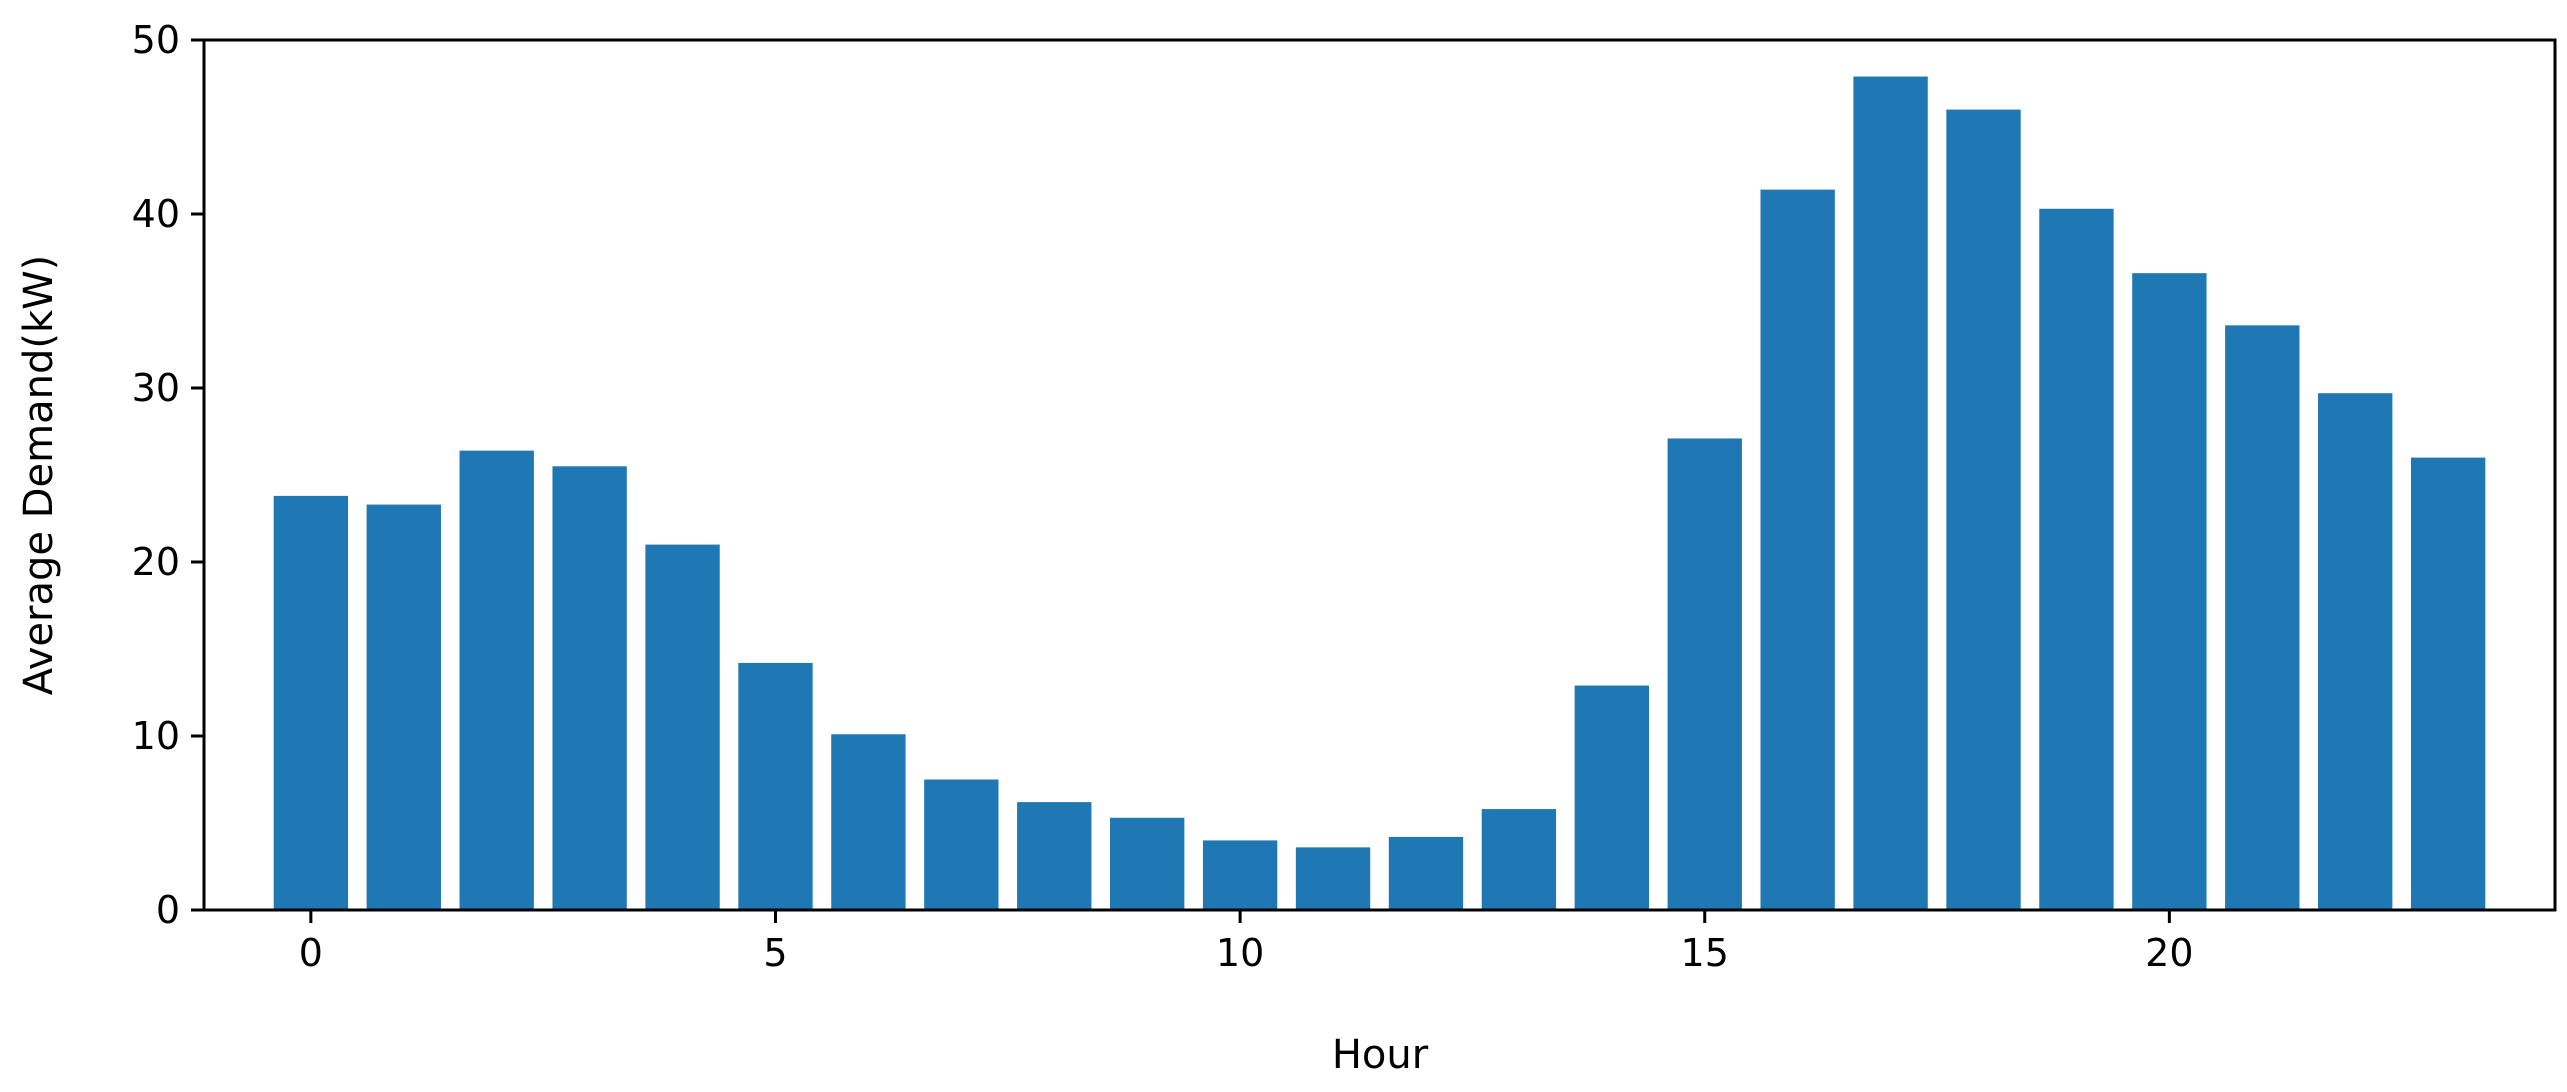 The height and width of the screenshot is (1092, 2567). Describe the element at coordinates (156, 40) in the screenshot. I see `y-tick-label: 50` at that location.